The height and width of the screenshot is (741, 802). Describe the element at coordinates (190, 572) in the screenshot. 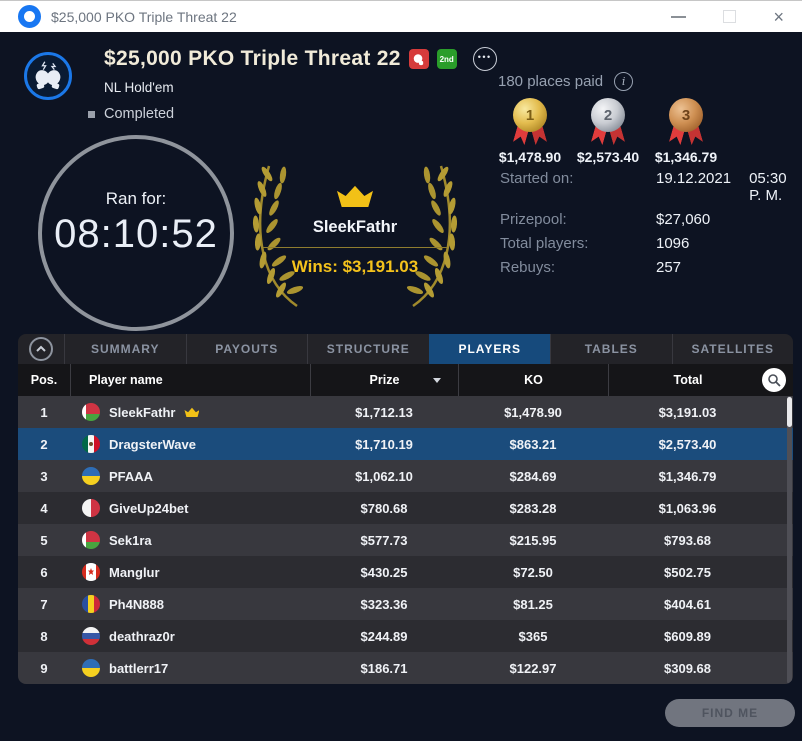

I see `player-cell: Manglur` at that location.